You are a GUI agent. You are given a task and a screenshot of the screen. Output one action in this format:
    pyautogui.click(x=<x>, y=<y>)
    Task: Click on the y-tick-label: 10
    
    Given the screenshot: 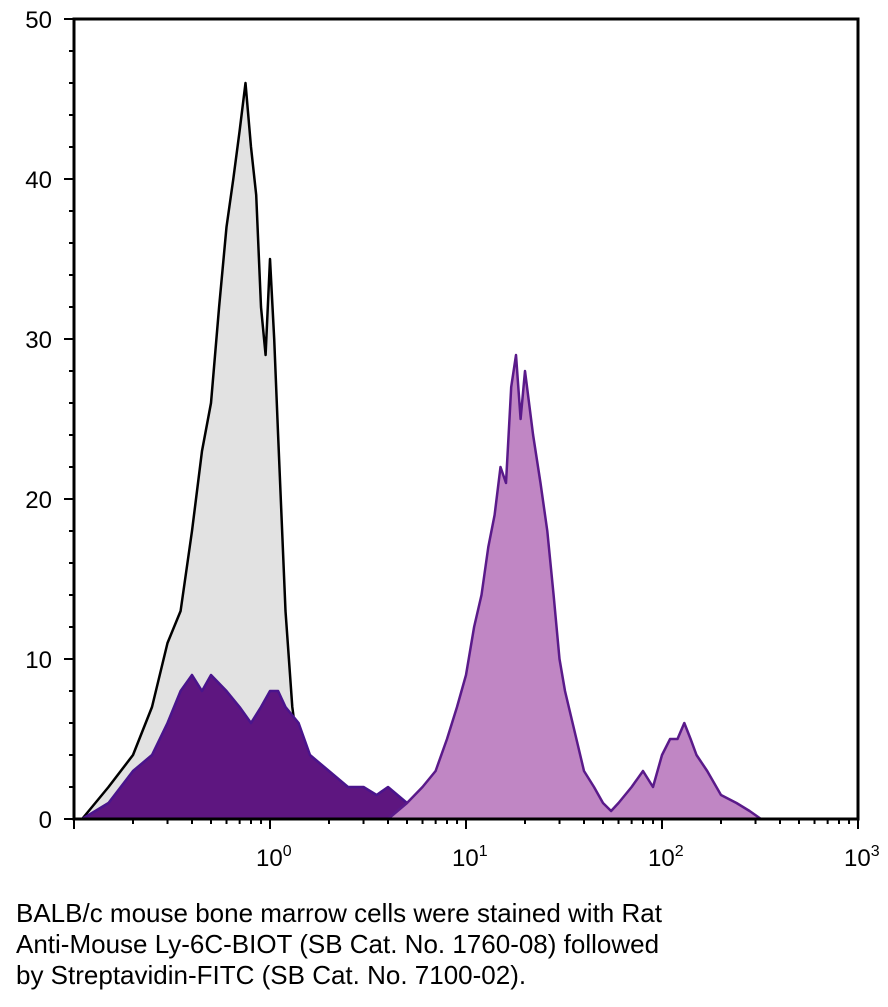 What is the action you would take?
    pyautogui.click(x=38, y=660)
    